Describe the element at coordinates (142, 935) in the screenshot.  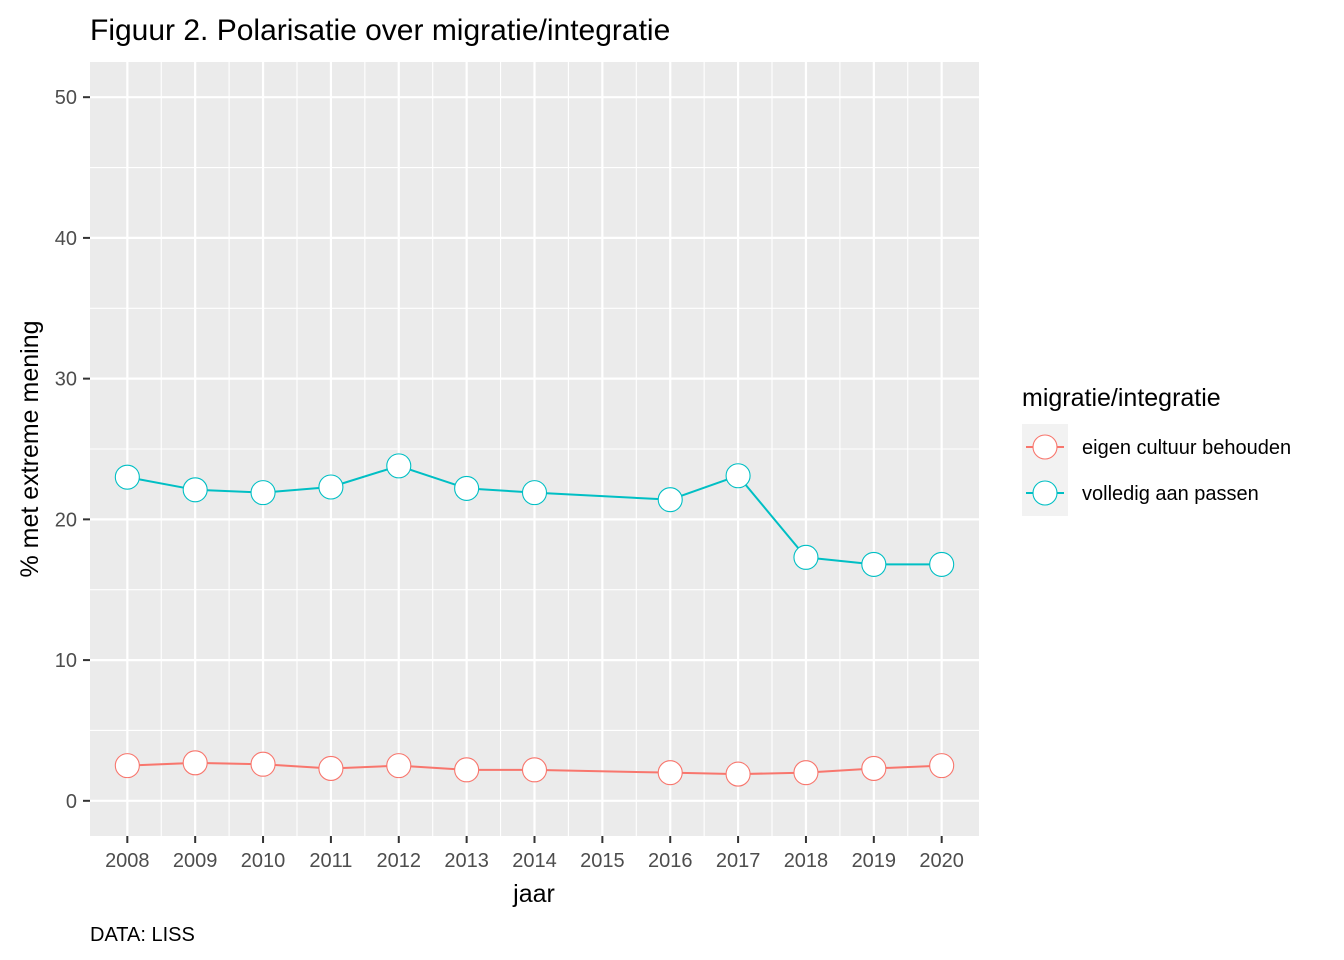
I see `data-source-caption: DATA: LISS` at that location.